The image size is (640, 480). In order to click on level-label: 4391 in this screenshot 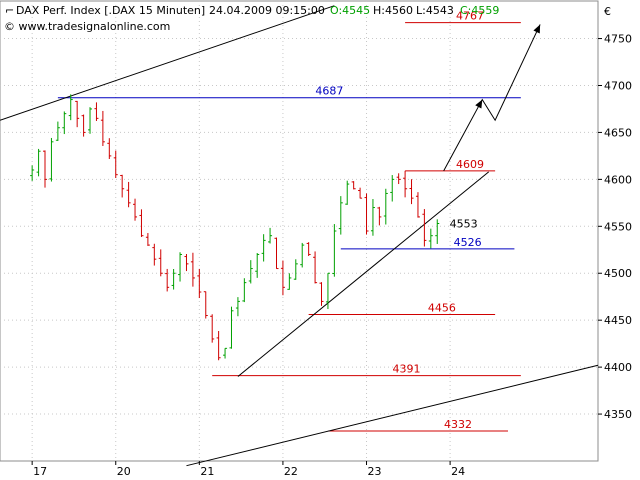, I will do `click(407, 369)`.